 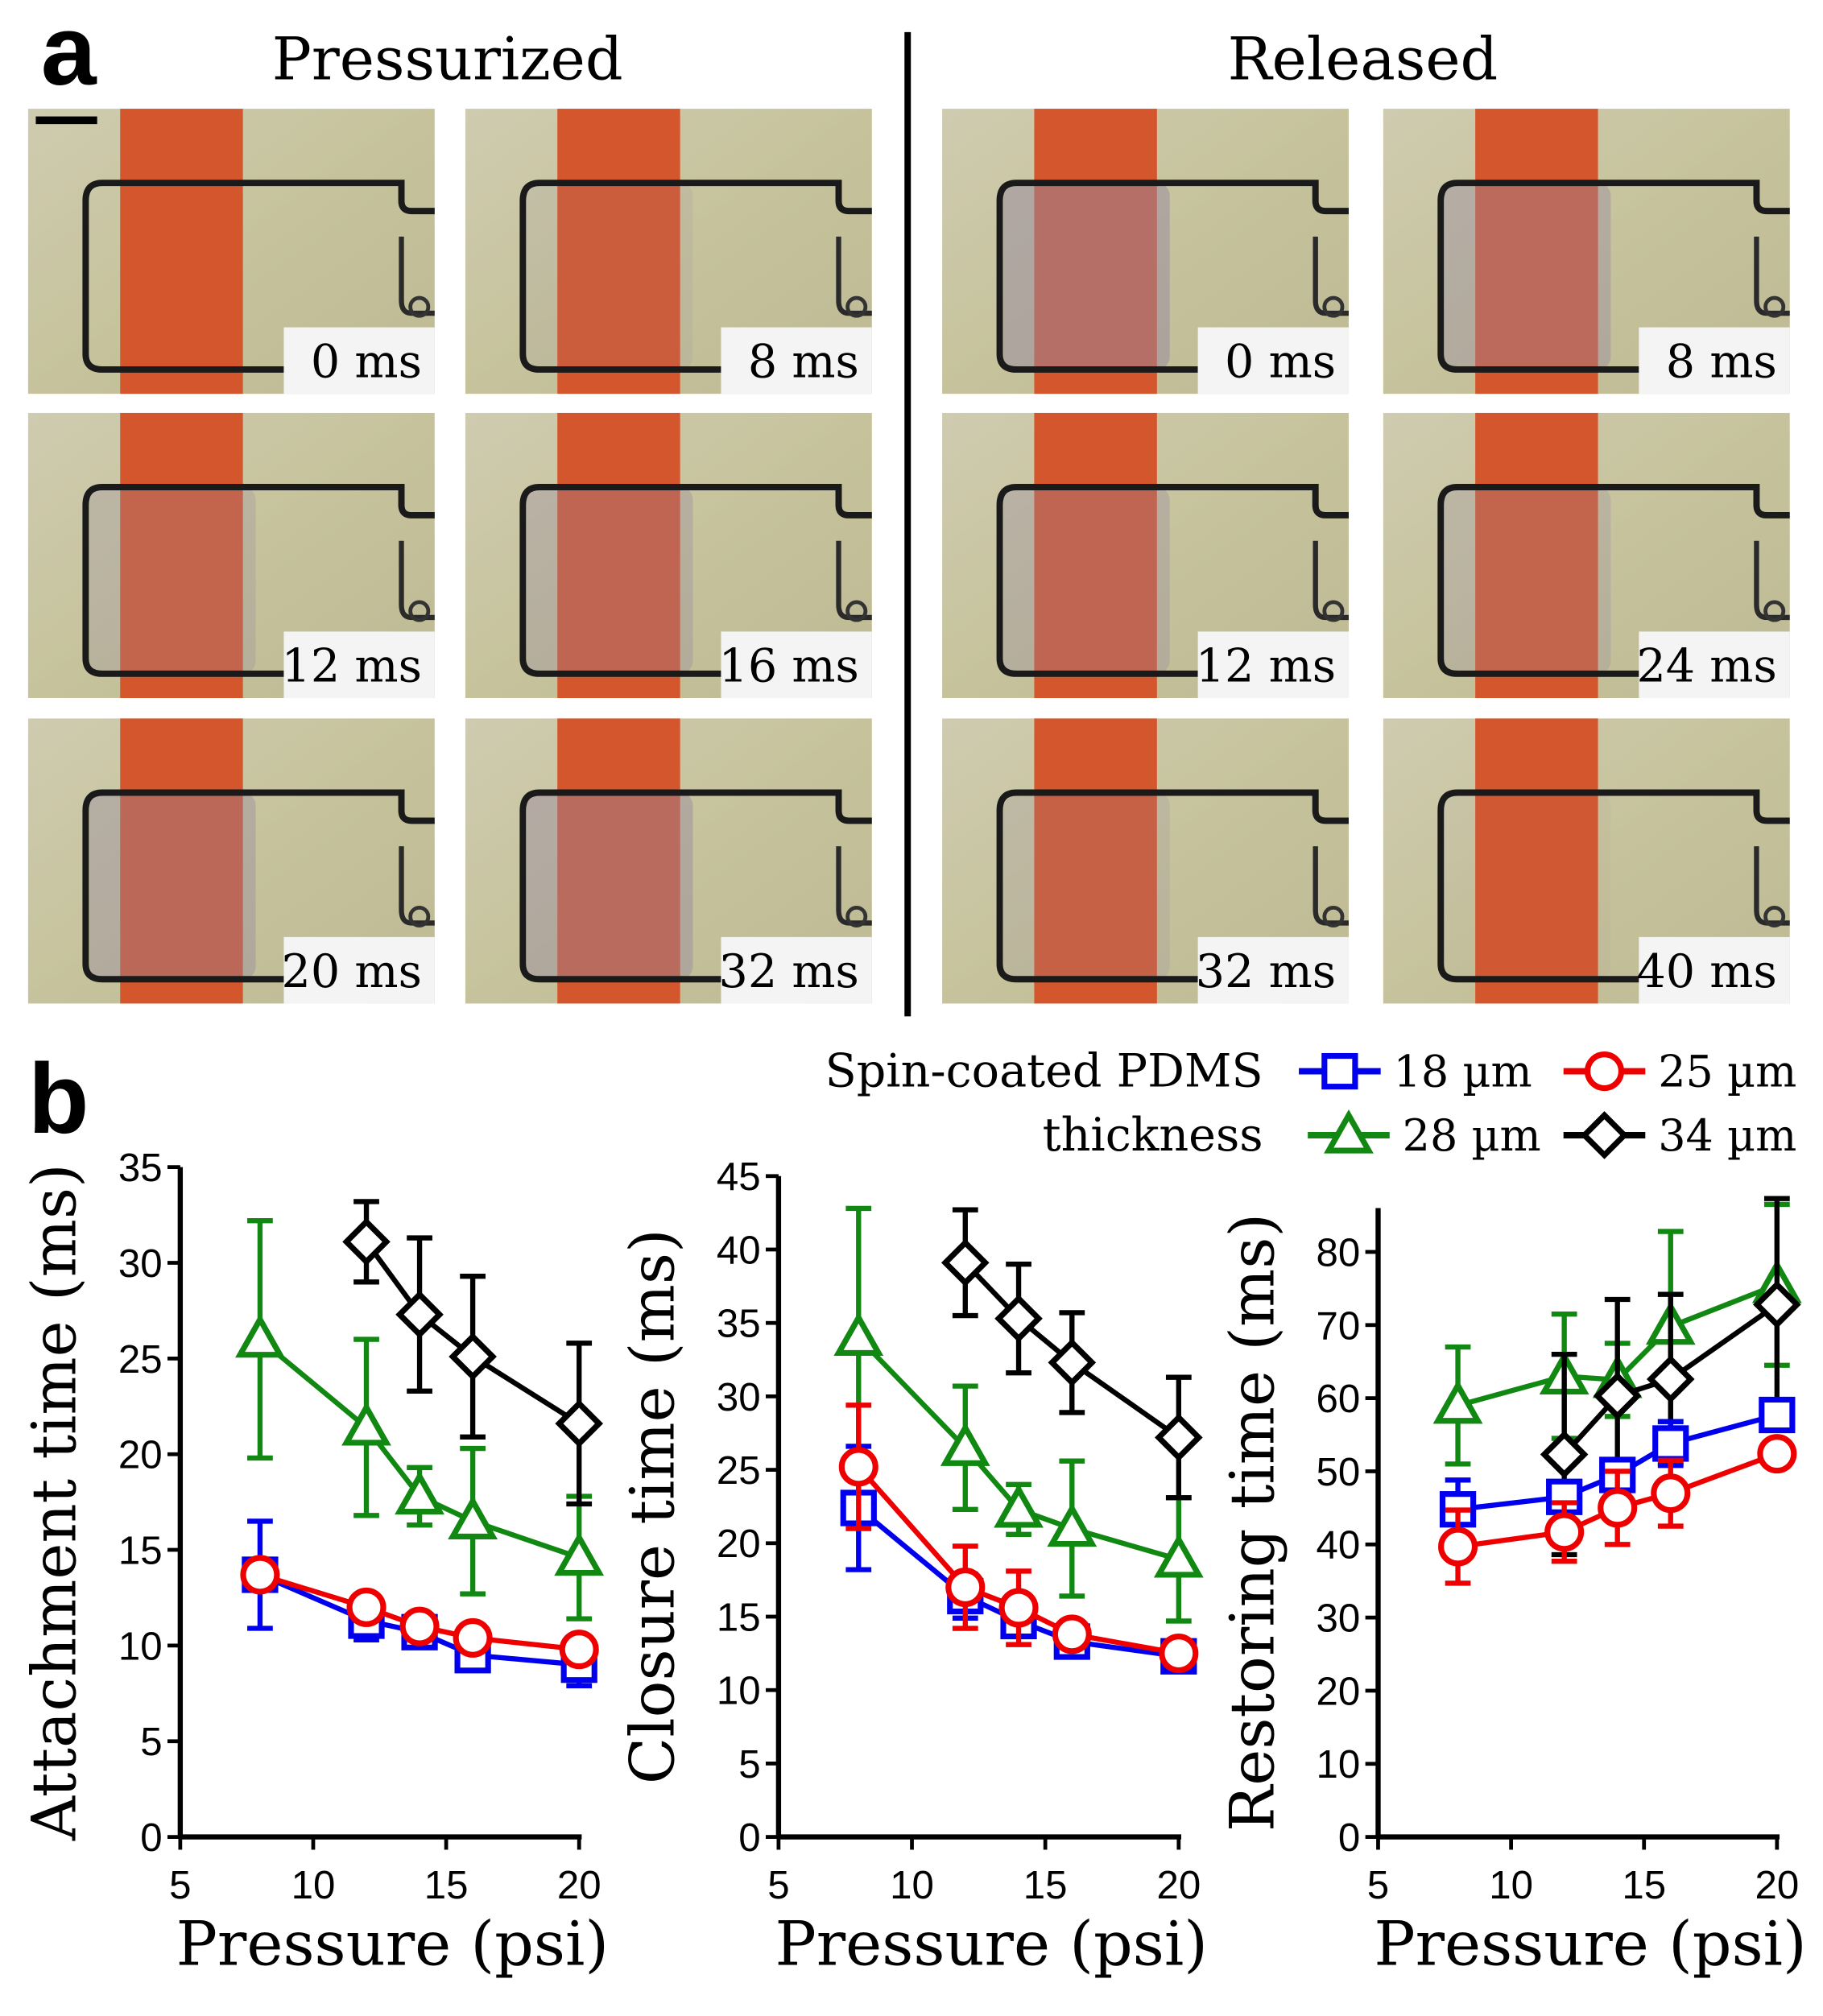 I want to click on series-line, so click(x=1670, y=1379).